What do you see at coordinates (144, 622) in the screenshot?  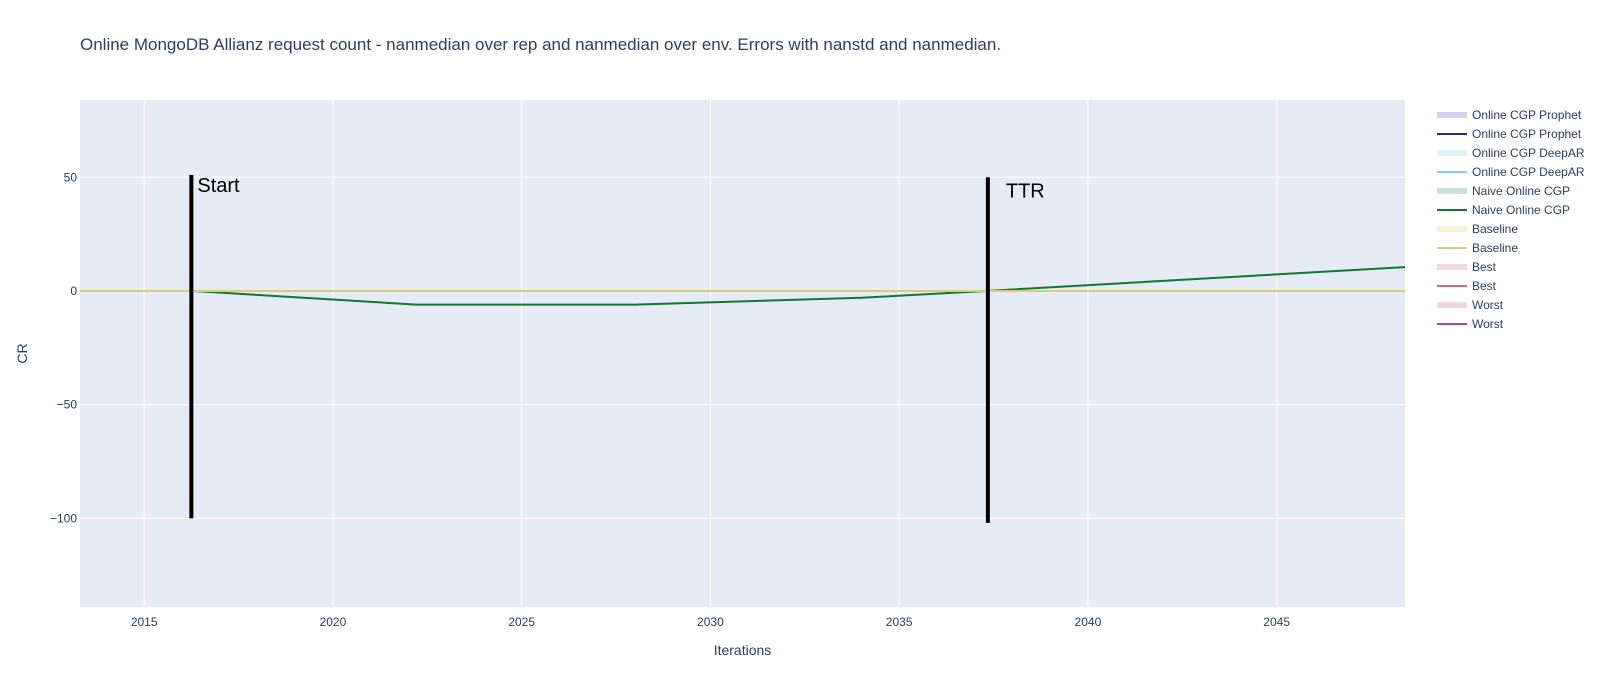 I see `x-tick-label: 2015` at bounding box center [144, 622].